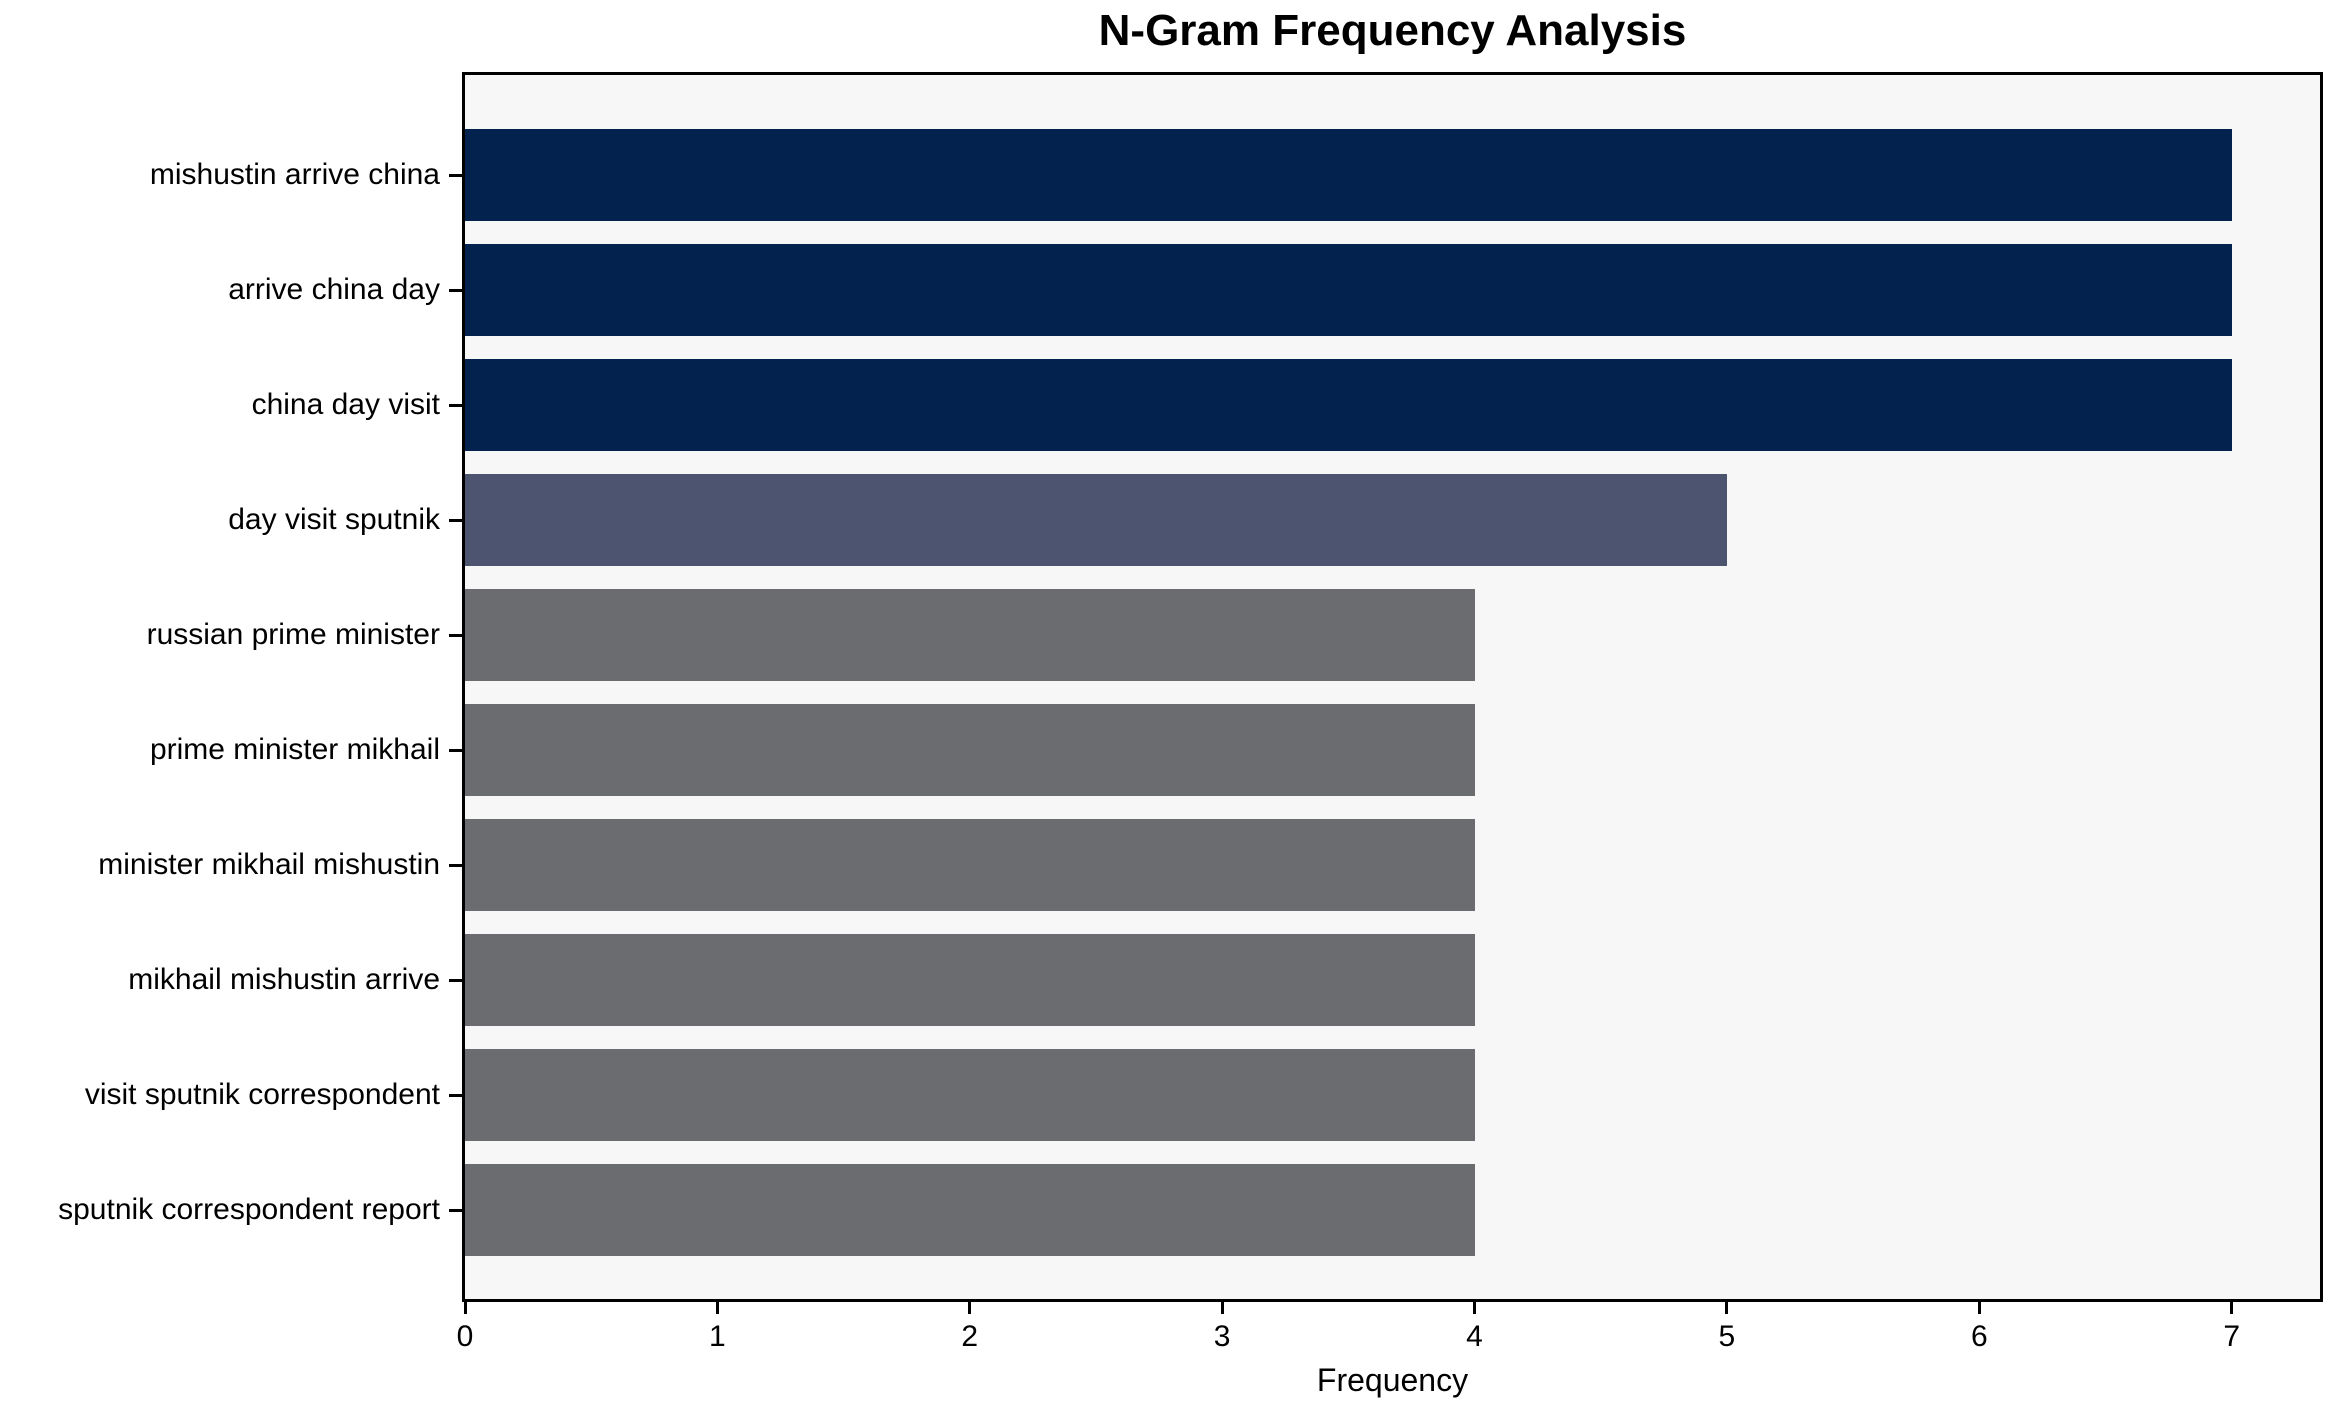 This screenshot has width=2343, height=1414. Describe the element at coordinates (1979, 1336) in the screenshot. I see `x-tick-label: 6` at that location.